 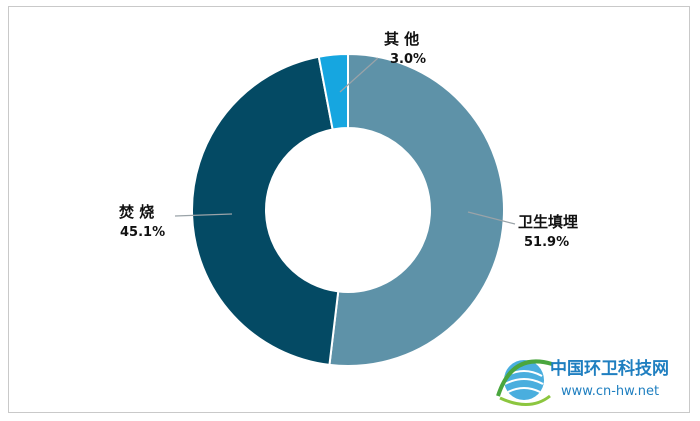 What do you see at coordinates (524, 382) in the screenshot?
I see `globe-icon` at bounding box center [524, 382].